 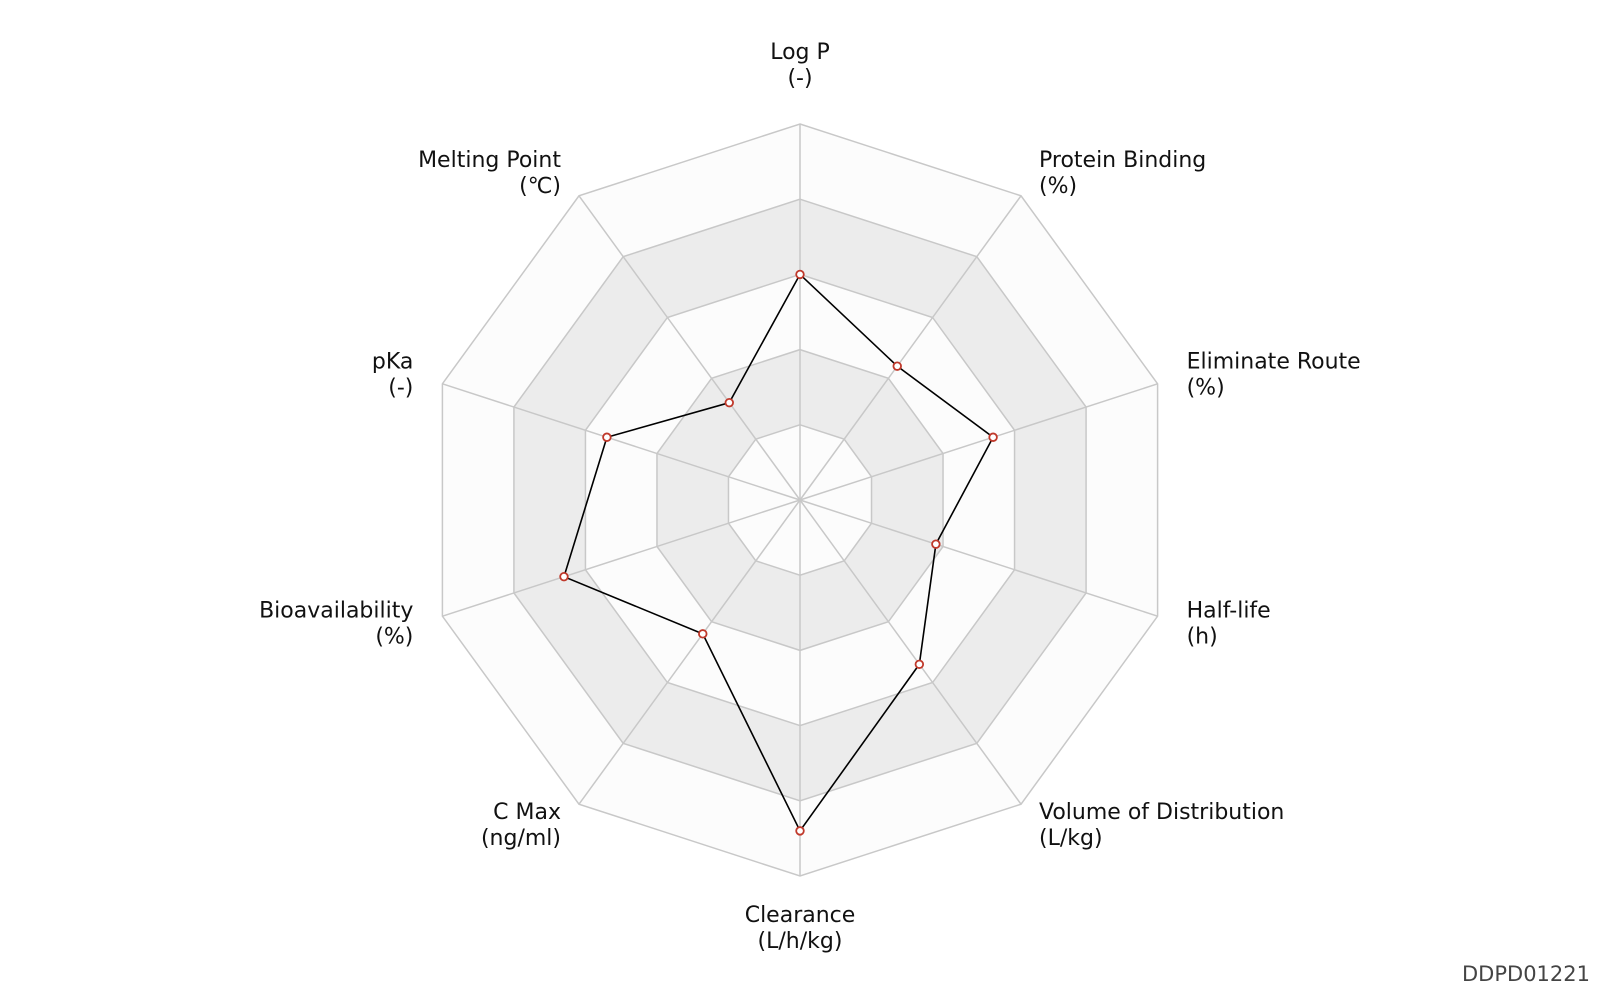 I want to click on axis-unit: (L/h/kg), so click(x=800, y=941).